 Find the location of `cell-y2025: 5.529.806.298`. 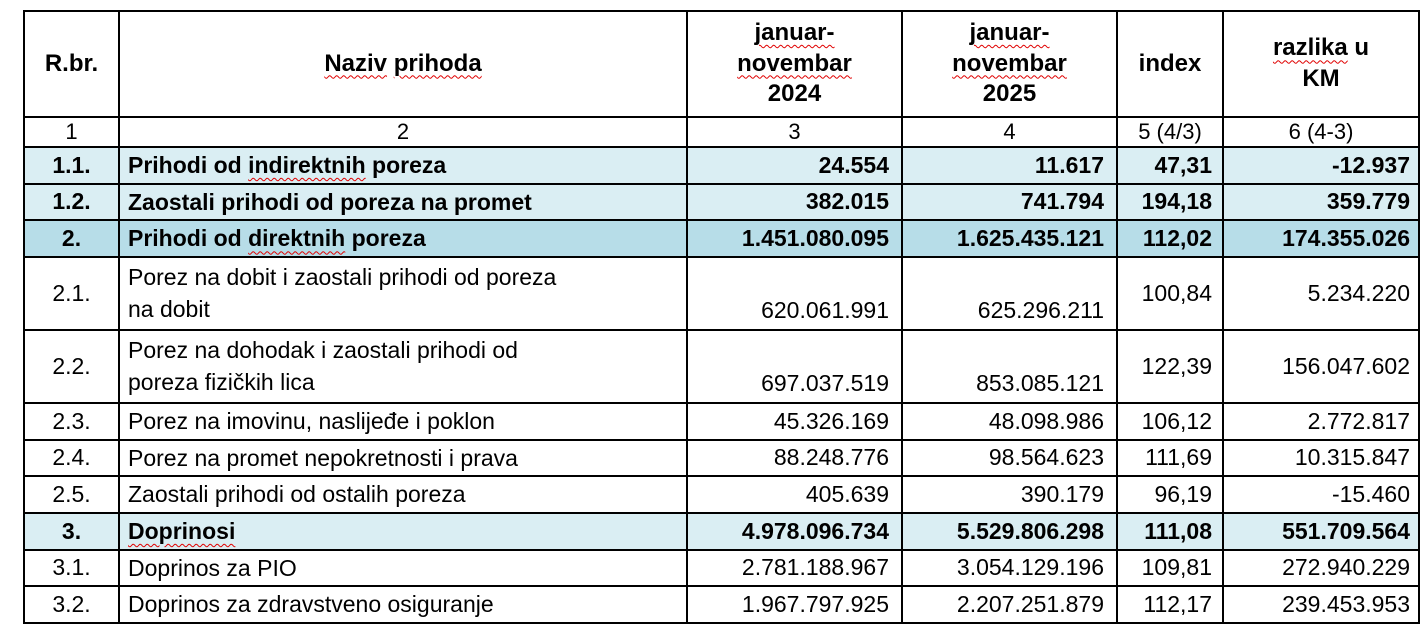

cell-y2025: 5.529.806.298 is located at coordinates (1009, 531).